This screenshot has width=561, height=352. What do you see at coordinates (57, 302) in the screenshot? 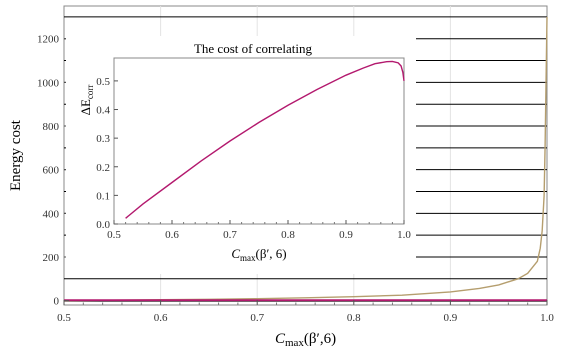
I see `main-y-tick-label: 0` at bounding box center [57, 302].